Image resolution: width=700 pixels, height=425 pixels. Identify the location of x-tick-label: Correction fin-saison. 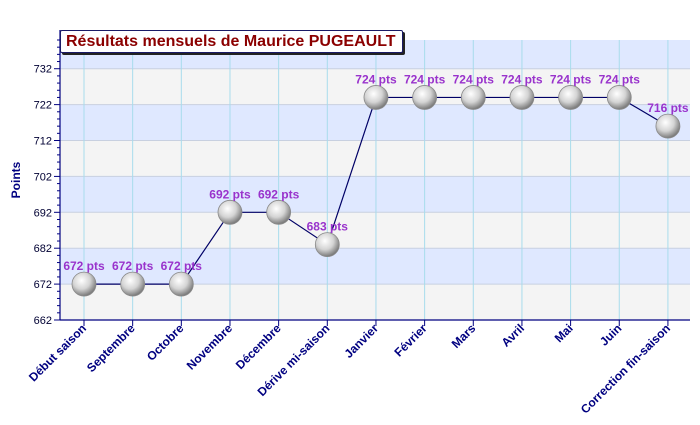
(625, 368).